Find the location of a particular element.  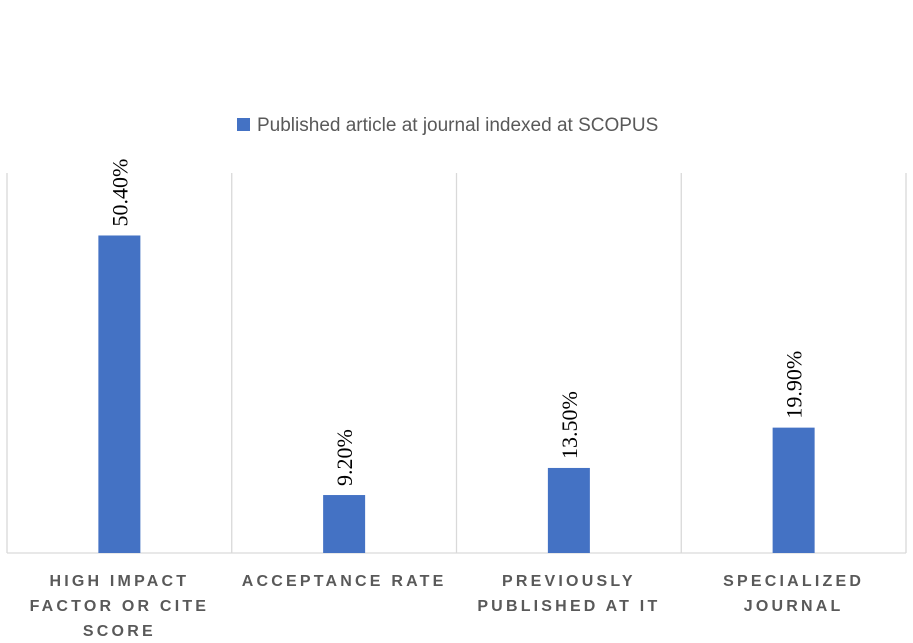

data-label: 50.40% is located at coordinates (119, 193).